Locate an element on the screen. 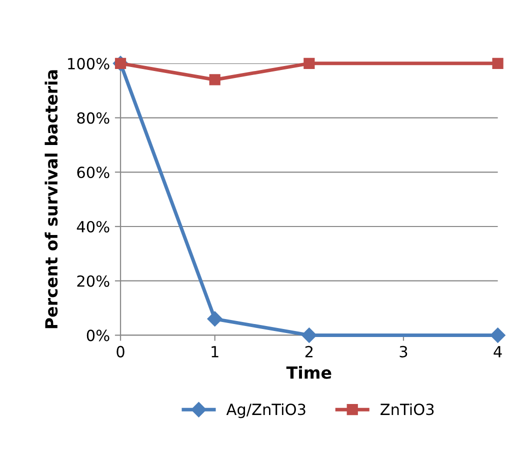  x-tick-label: 1 is located at coordinates (215, 352).